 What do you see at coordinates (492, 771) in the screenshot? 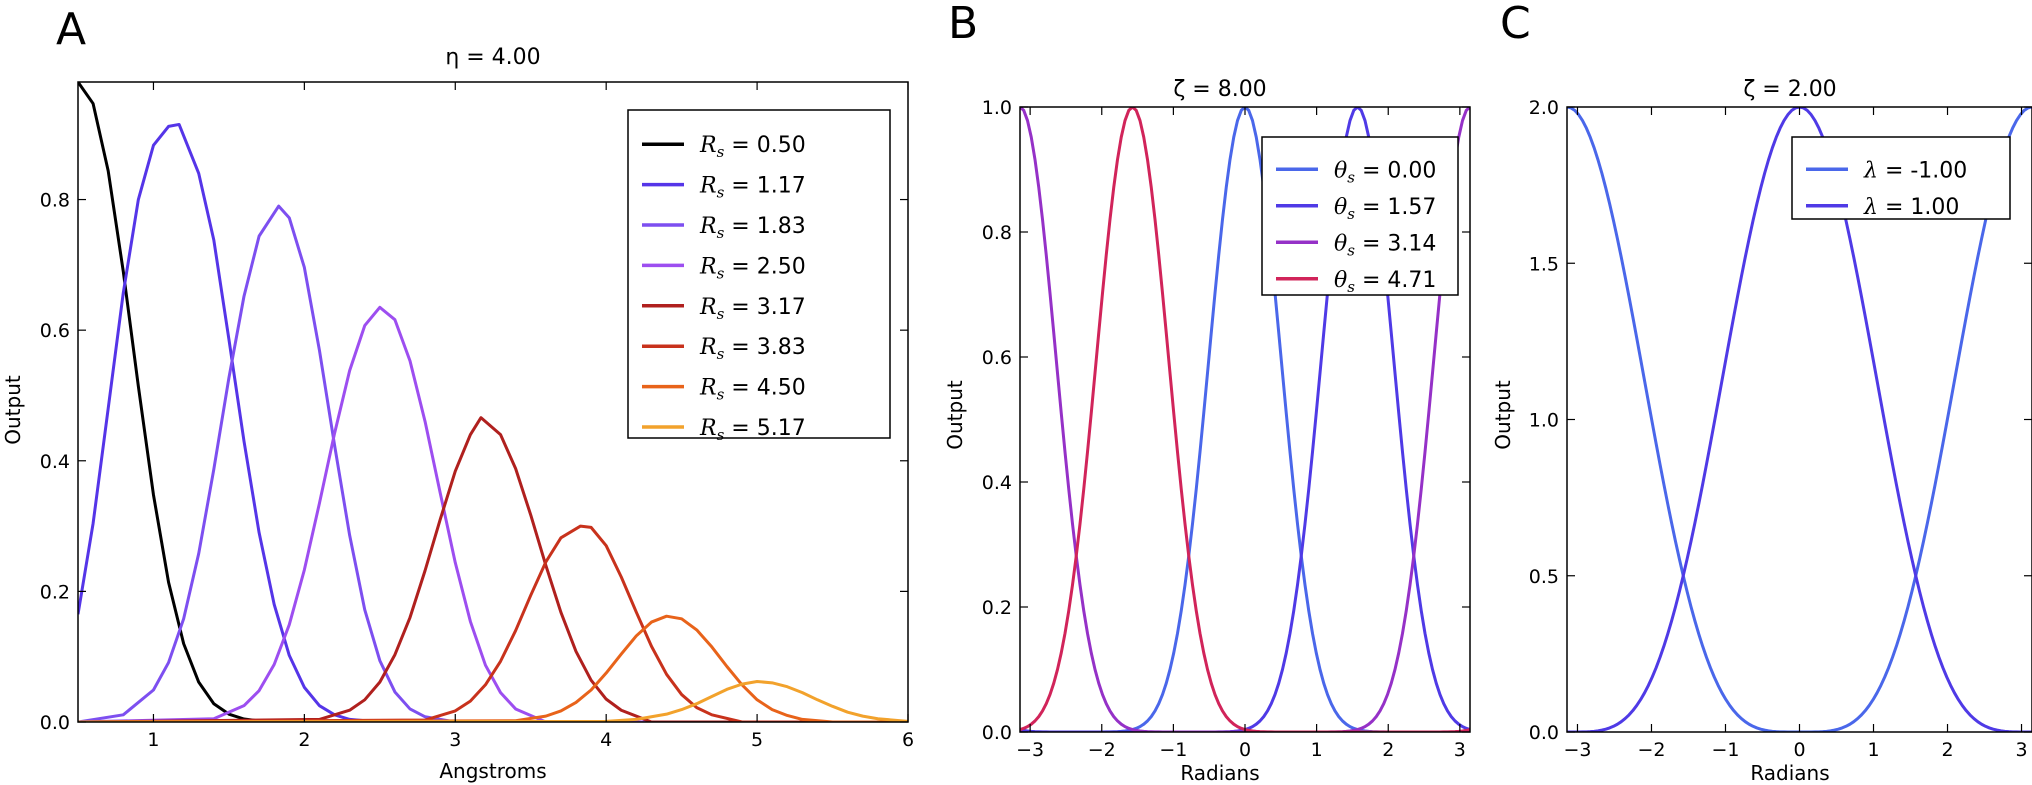
I see `panel-a-xlabel: Angstroms` at bounding box center [492, 771].